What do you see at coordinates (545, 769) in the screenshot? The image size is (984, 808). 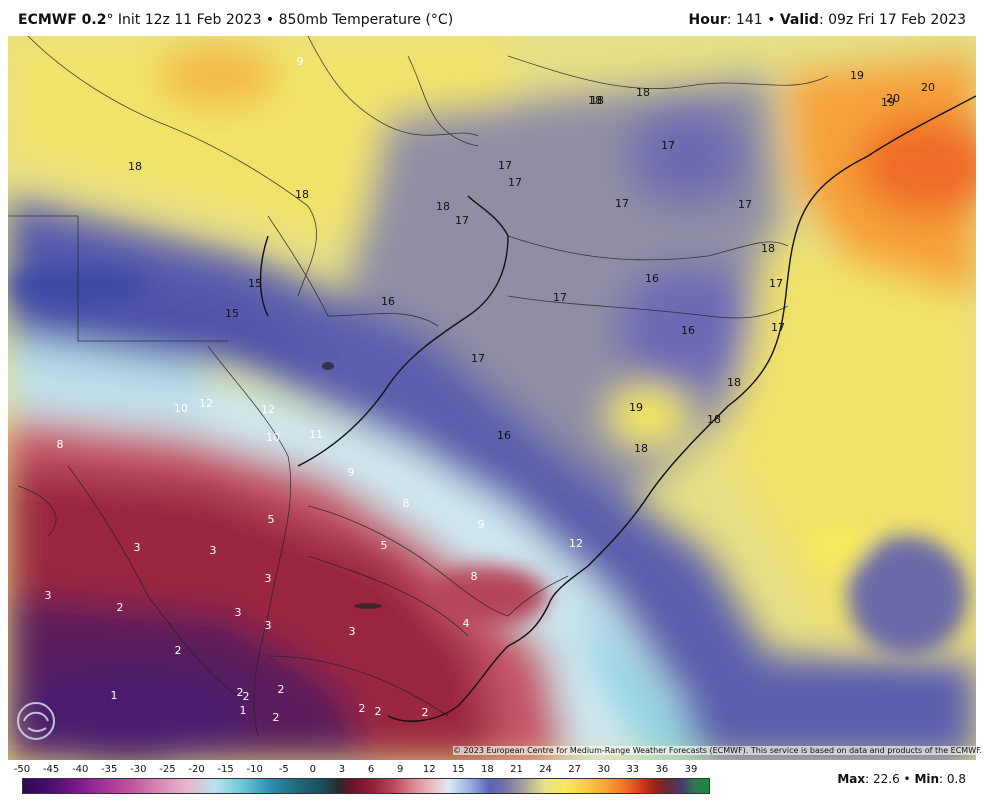 I see `legend-tick-label: 24` at bounding box center [545, 769].